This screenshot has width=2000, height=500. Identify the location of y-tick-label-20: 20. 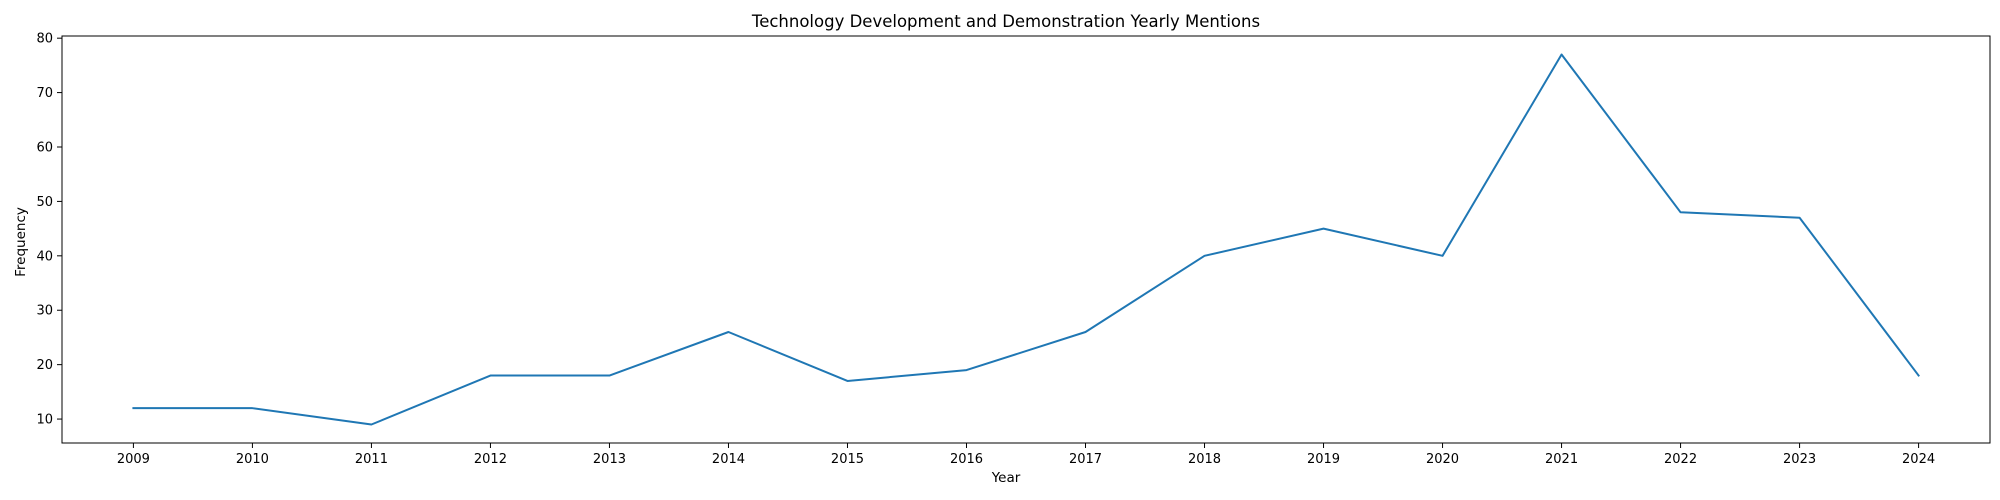
(44, 365).